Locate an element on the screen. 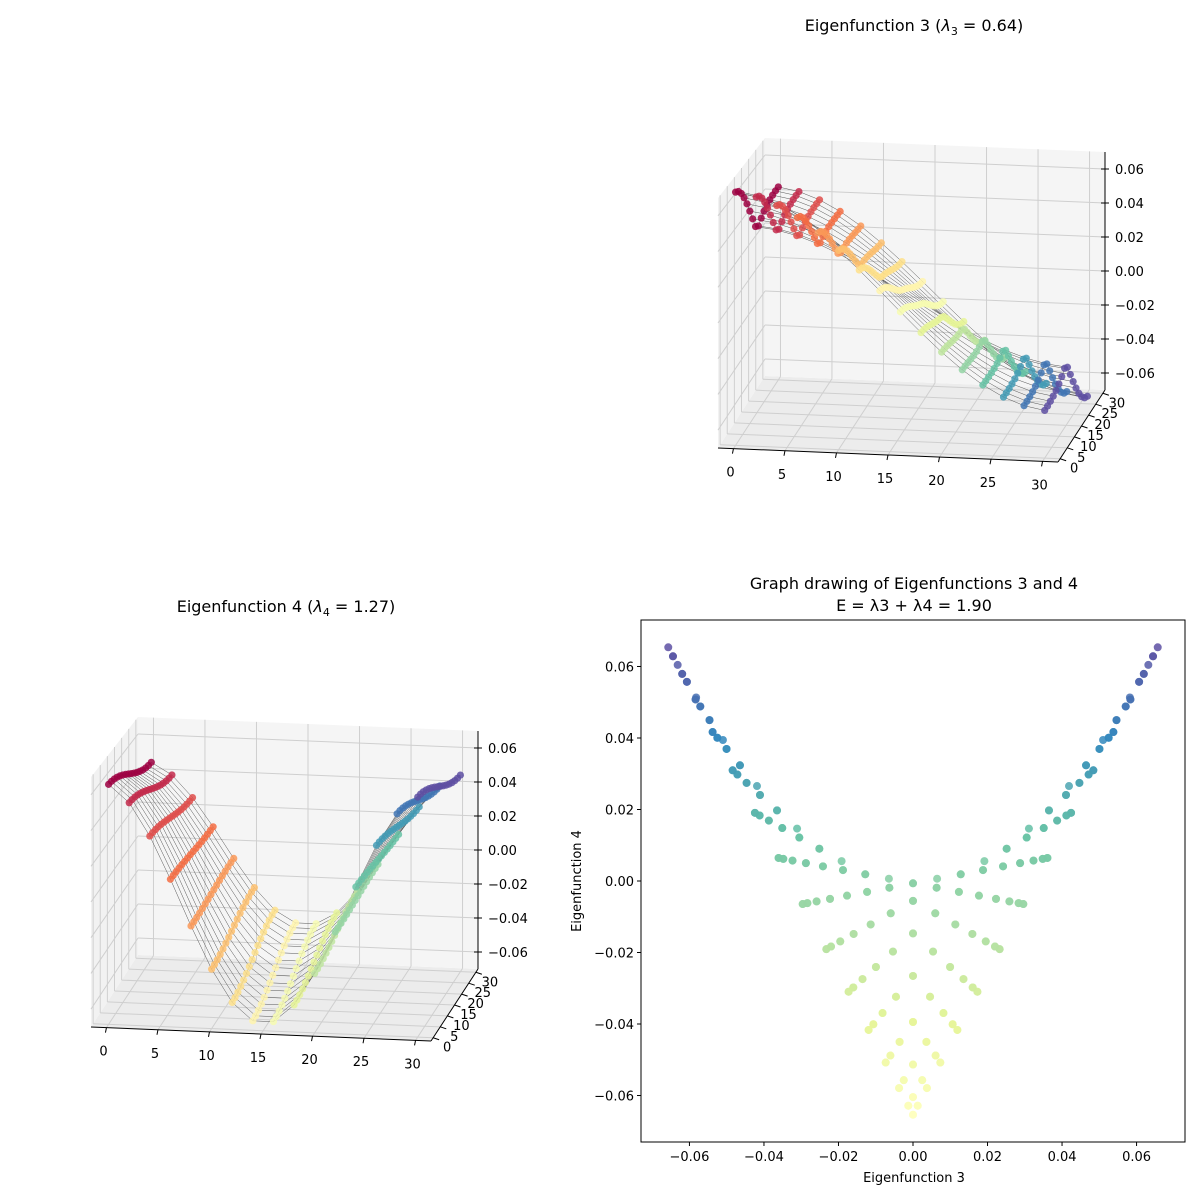 The image size is (1200, 1200). y-tick-label: 0.02 is located at coordinates (619, 810).